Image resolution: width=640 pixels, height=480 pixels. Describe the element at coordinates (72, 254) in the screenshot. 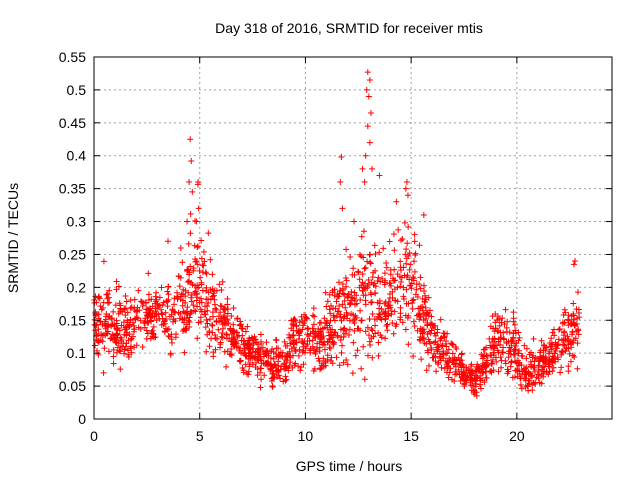

I see `y-tick-label: 0.25` at that location.